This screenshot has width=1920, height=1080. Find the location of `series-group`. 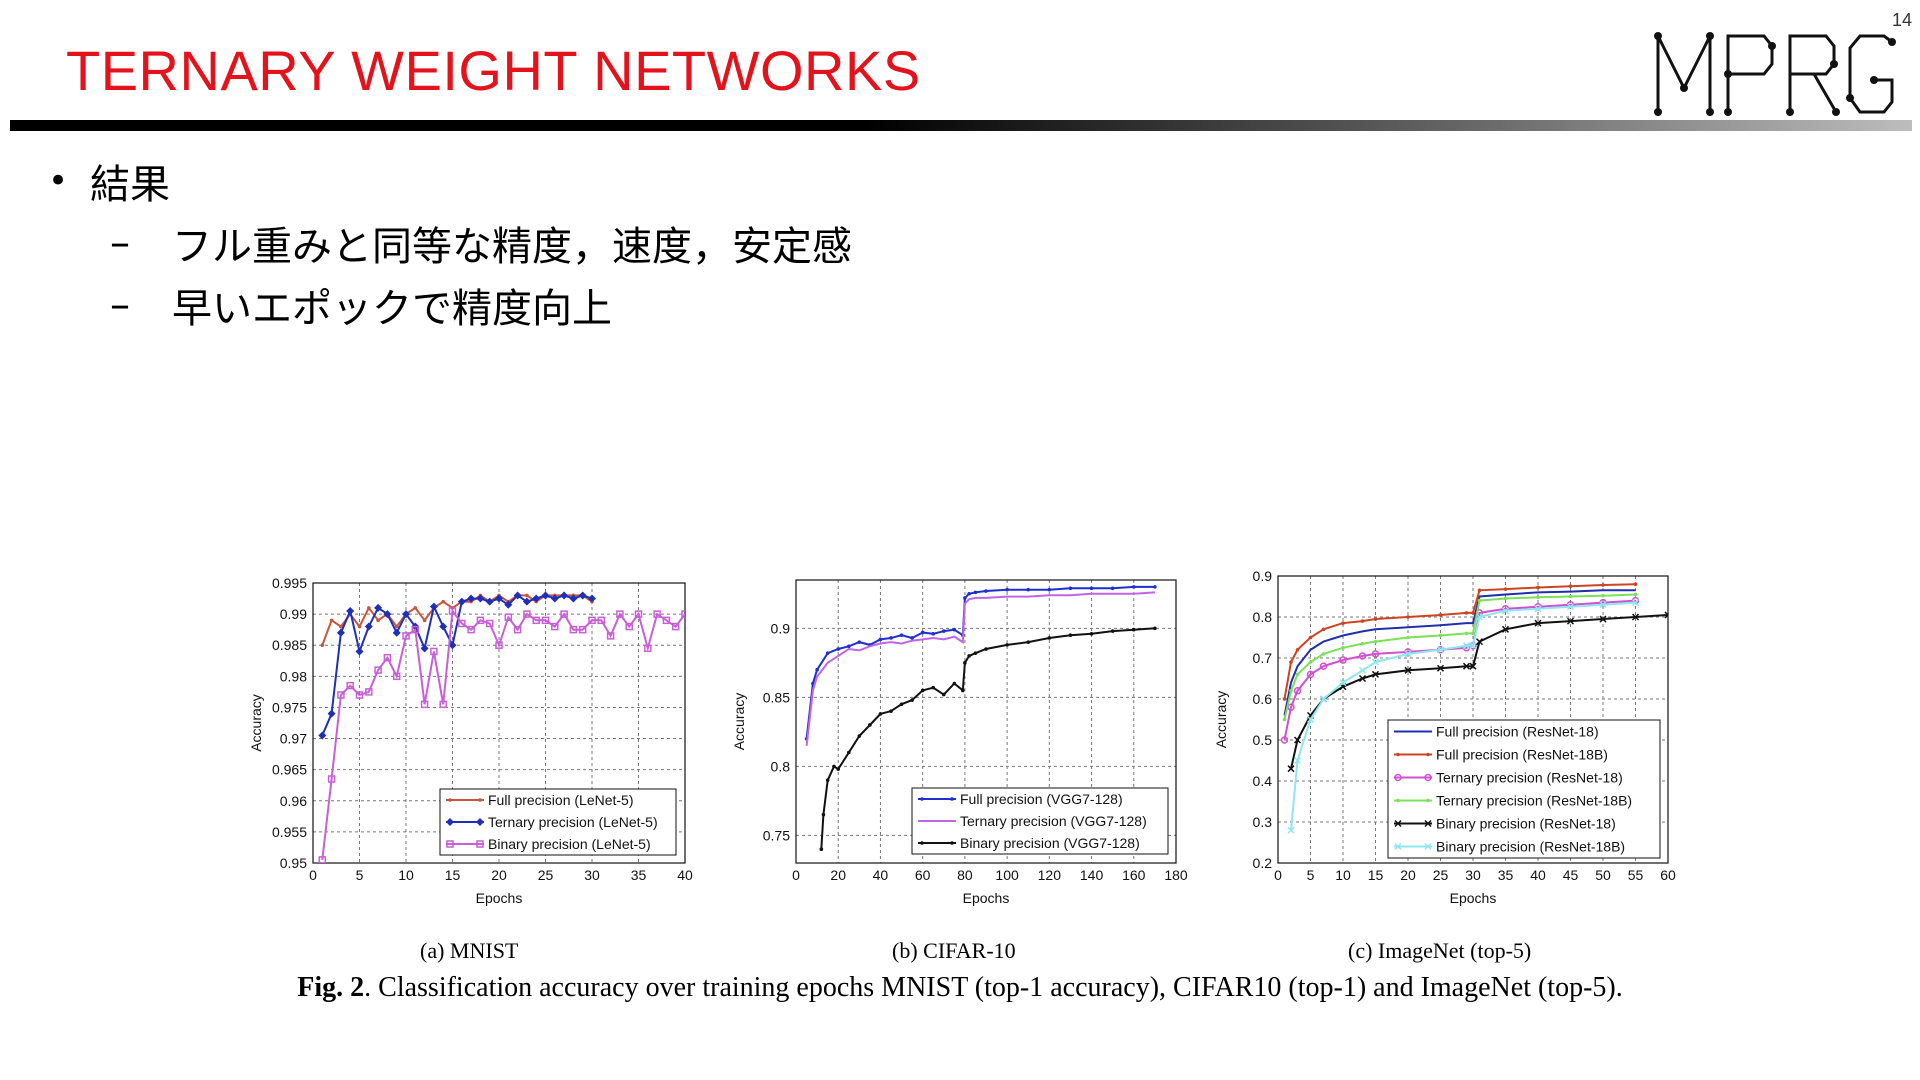

series-group is located at coordinates (980, 718).